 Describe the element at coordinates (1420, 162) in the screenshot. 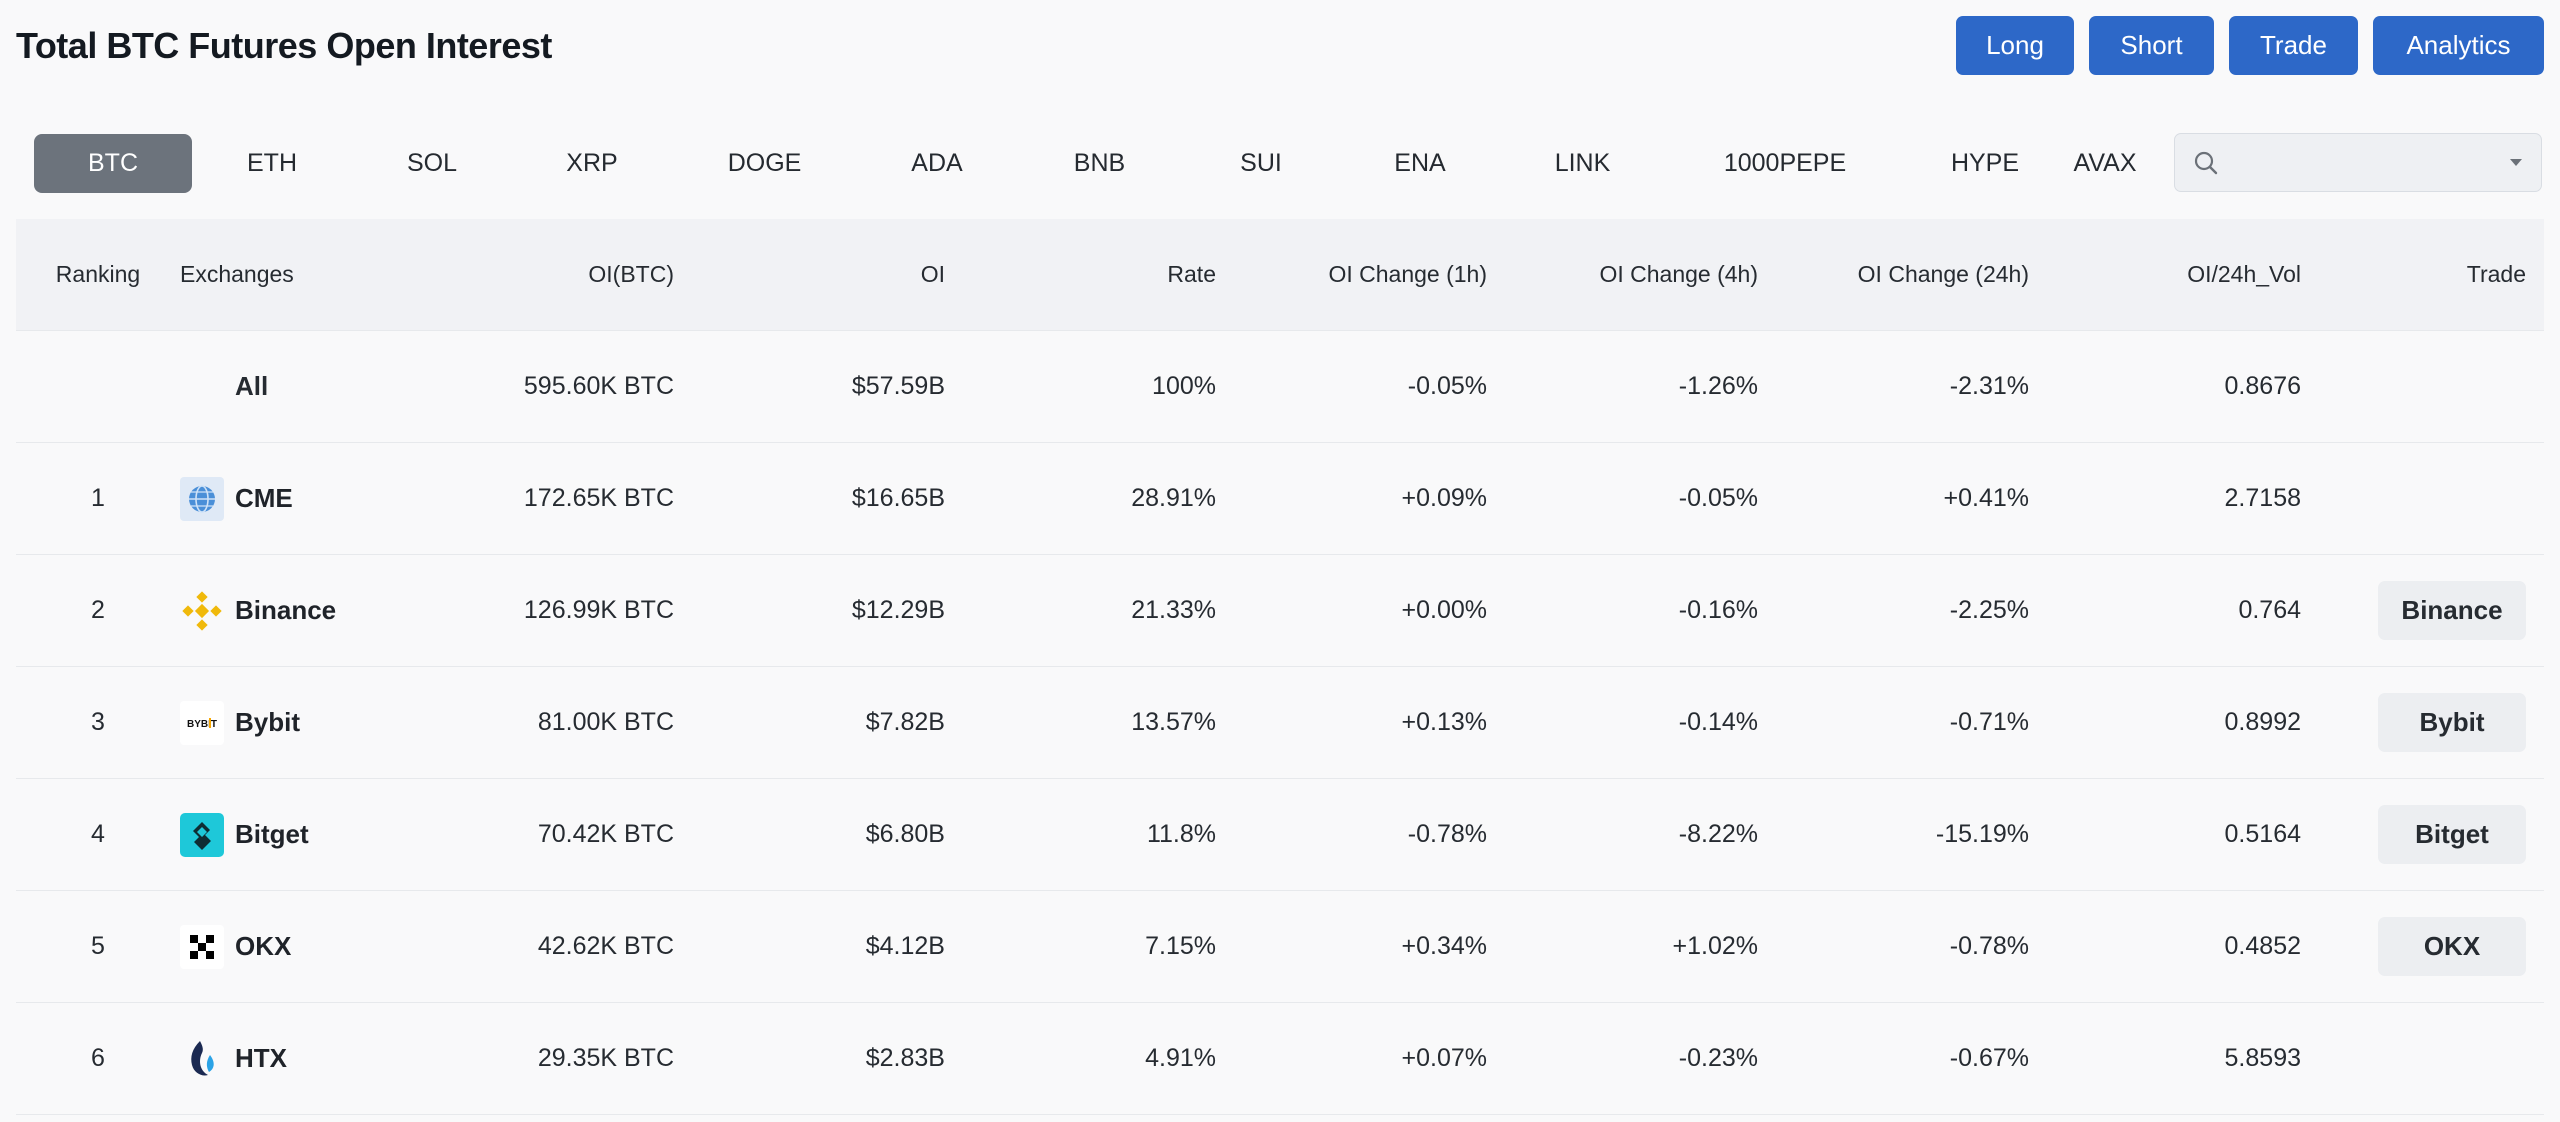

I see `tab-ena: ENA` at that location.